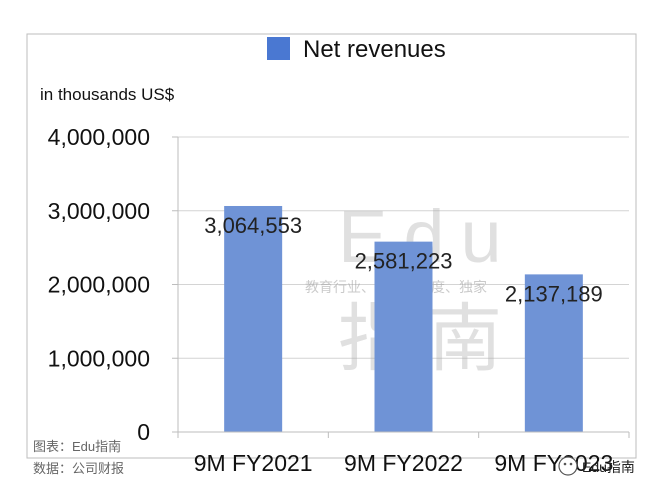 The width and height of the screenshot is (664, 501). I want to click on wechat-icon, so click(568, 466).